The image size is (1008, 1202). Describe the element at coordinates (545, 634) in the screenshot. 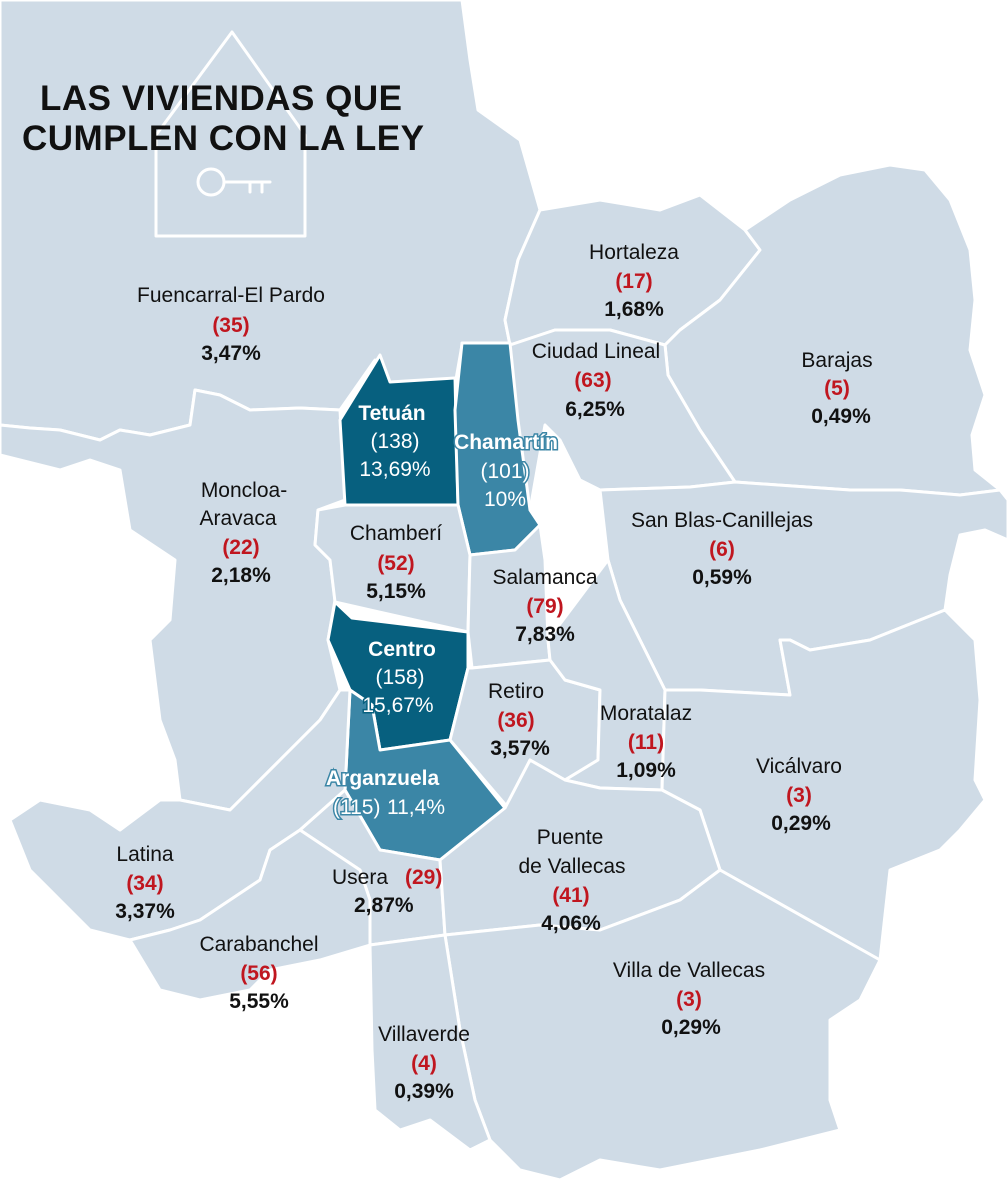

I see `district-pct: 7,83%` at that location.